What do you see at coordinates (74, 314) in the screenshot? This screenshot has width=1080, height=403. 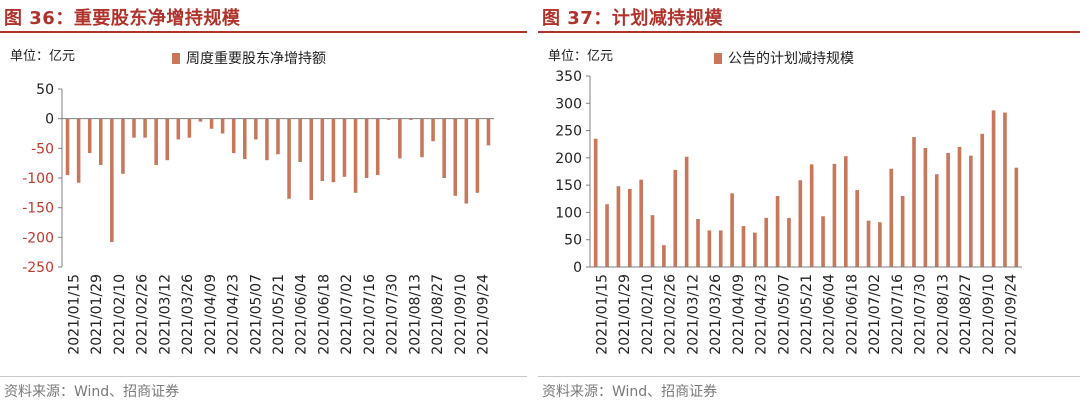 I see `x-tick-label: 2021/01/15` at bounding box center [74, 314].